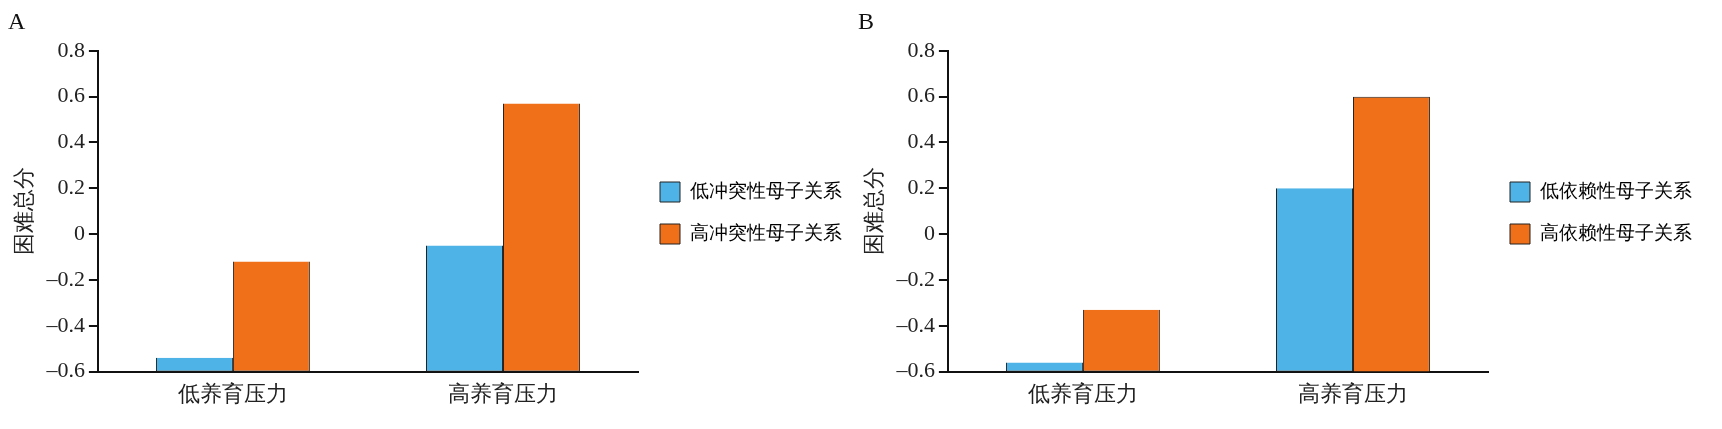 This screenshot has height=429, width=1722. I want to click on chart-title: B, so click(866, 20).